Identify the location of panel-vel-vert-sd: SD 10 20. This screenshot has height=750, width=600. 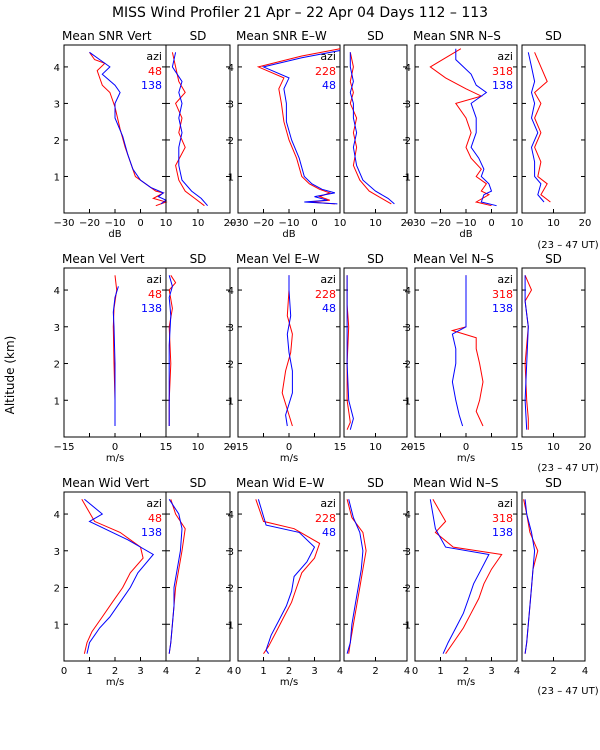
(201, 352).